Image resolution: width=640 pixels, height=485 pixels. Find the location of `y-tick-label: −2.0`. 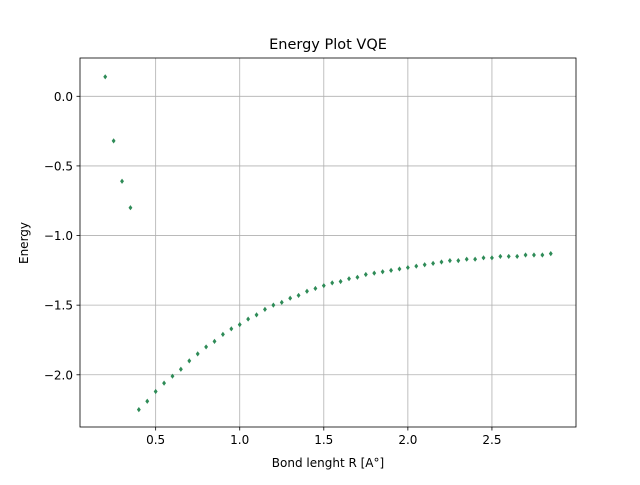

y-tick-label: −2.0 is located at coordinates (58, 375).